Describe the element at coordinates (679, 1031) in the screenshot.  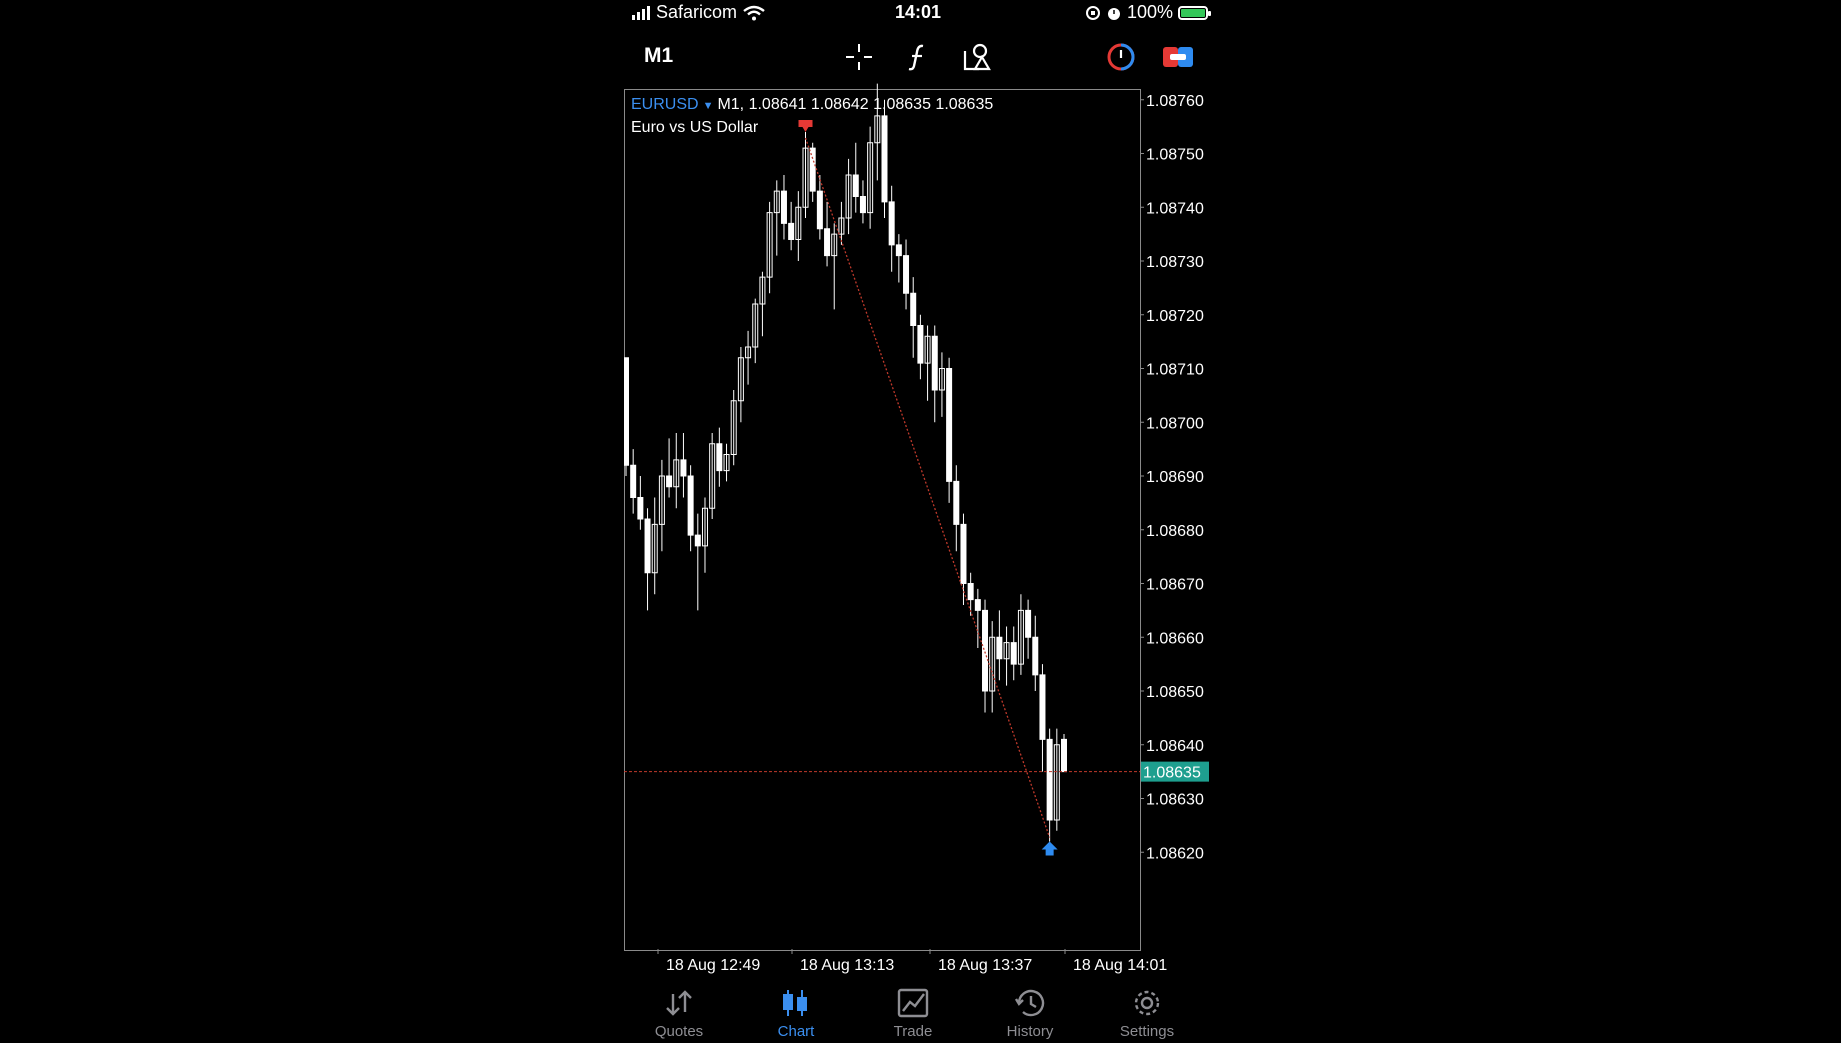
I see `tab-label: Quotes` at that location.